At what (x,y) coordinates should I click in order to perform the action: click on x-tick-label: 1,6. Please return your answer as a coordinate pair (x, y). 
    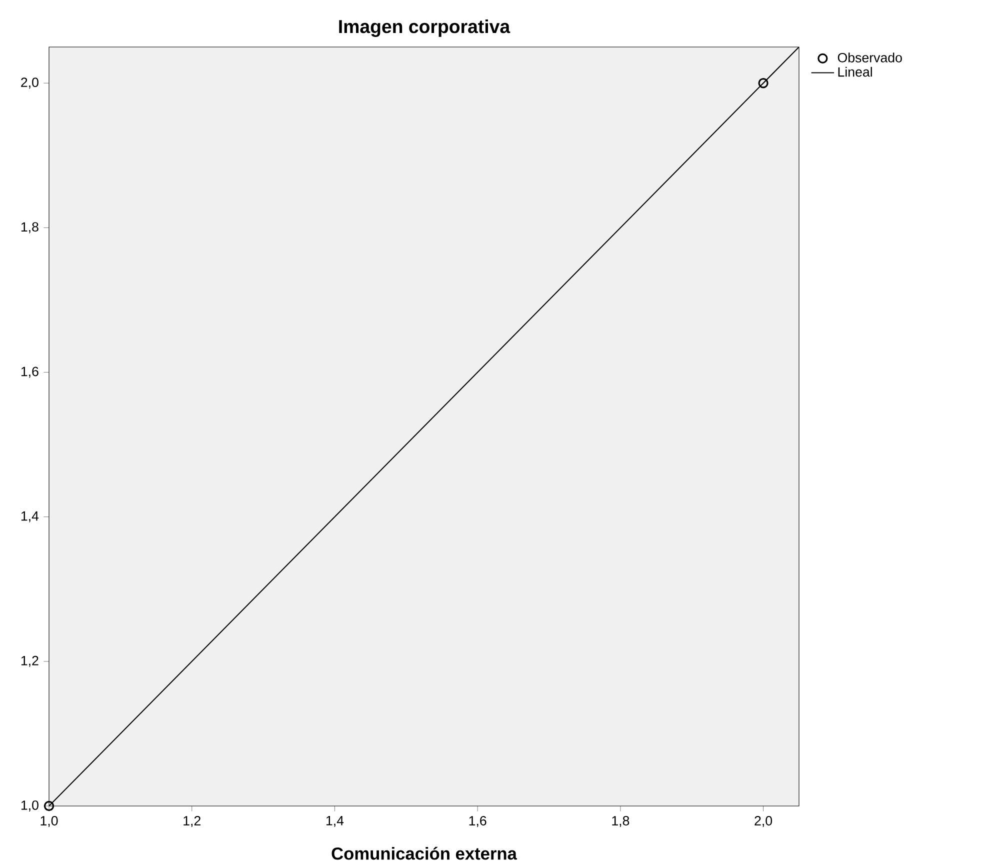
    Looking at the image, I should click on (477, 821).